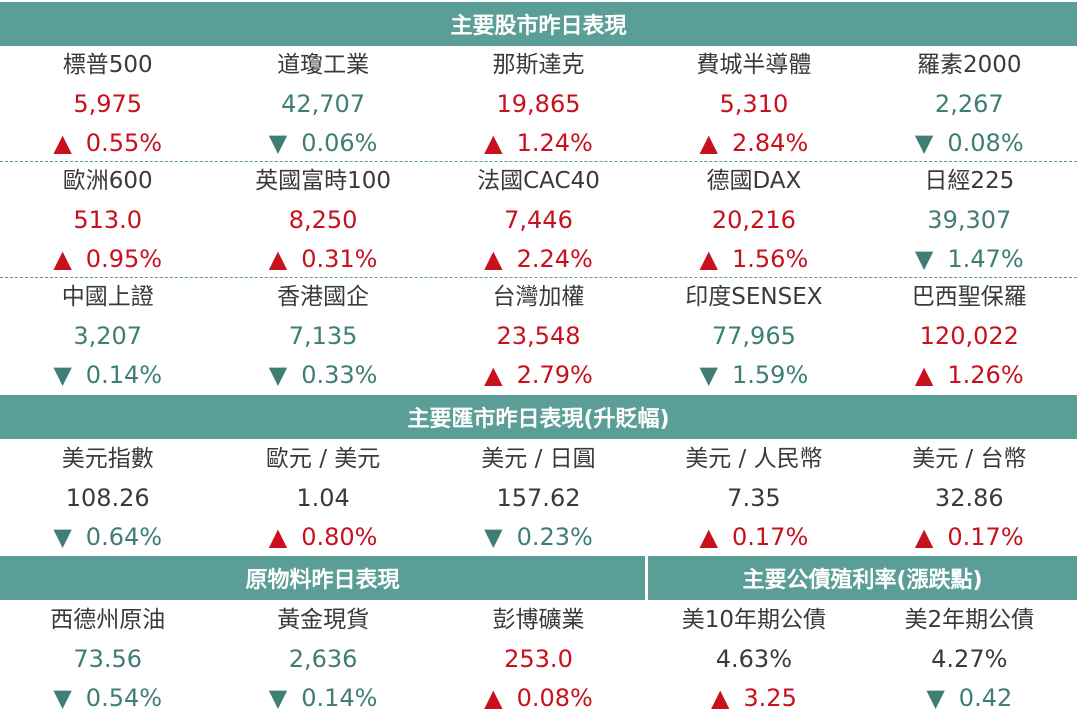  I want to click on quote-cell: 台灣加權 23,548 ▲ 2.79%, so click(538, 336).